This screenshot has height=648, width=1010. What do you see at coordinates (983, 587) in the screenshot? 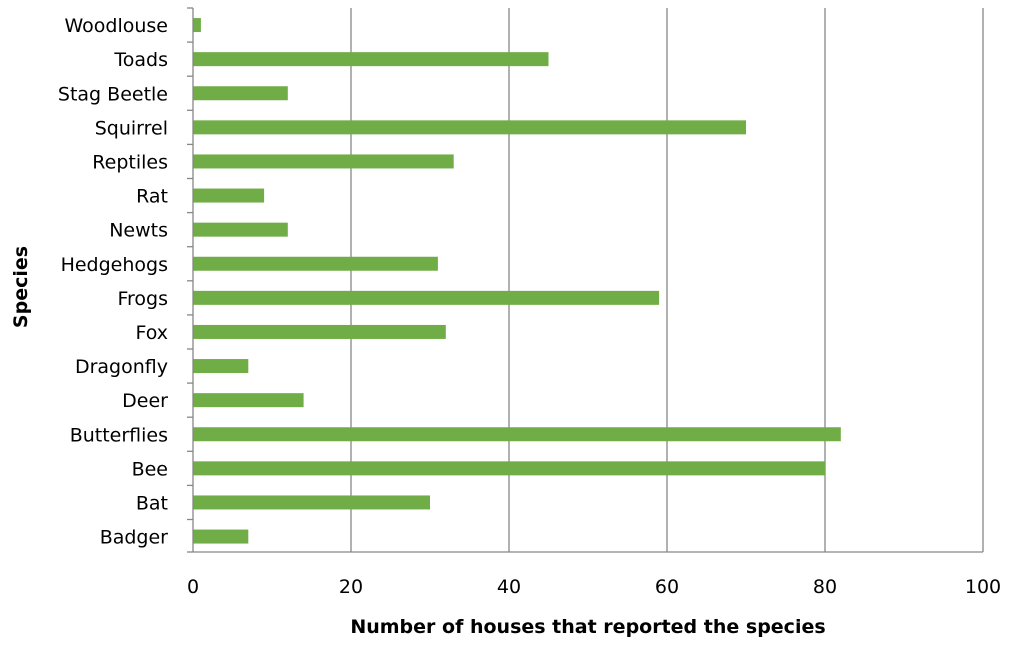
I see `x-tick-label: 100` at bounding box center [983, 587].